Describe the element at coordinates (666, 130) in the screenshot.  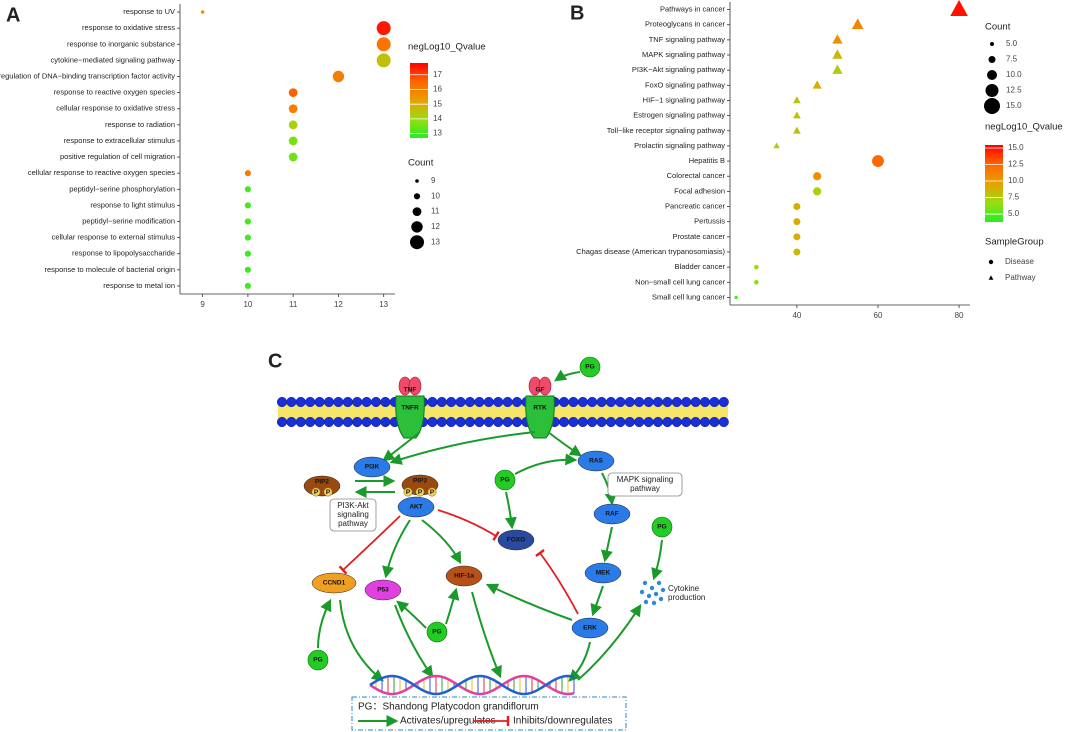
I see `category-label: Toll−like receptor signaling pathway` at that location.